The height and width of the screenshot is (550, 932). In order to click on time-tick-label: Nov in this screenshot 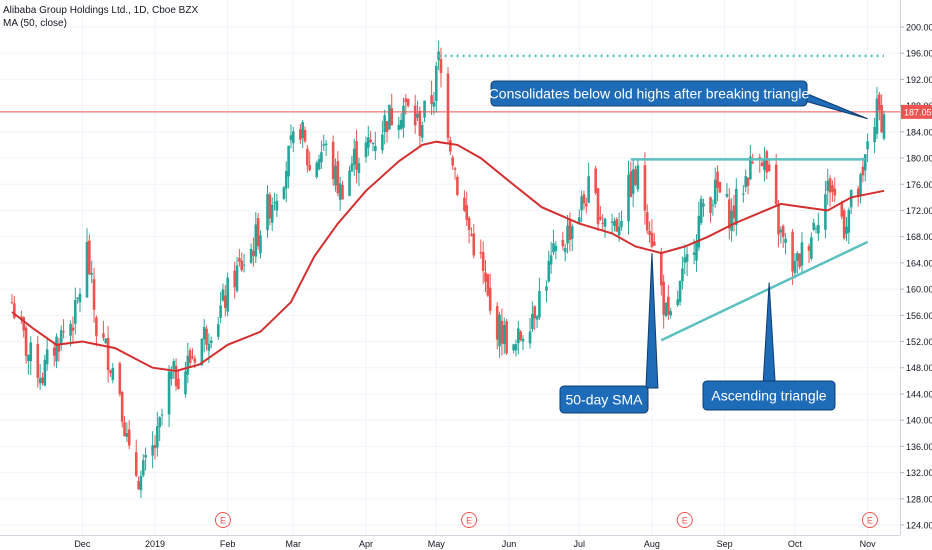, I will do `click(868, 544)`.